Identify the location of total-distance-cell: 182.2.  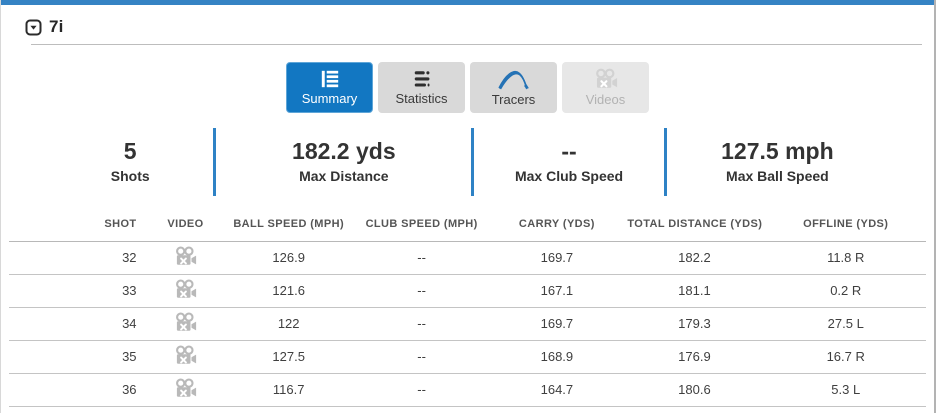
(694, 258).